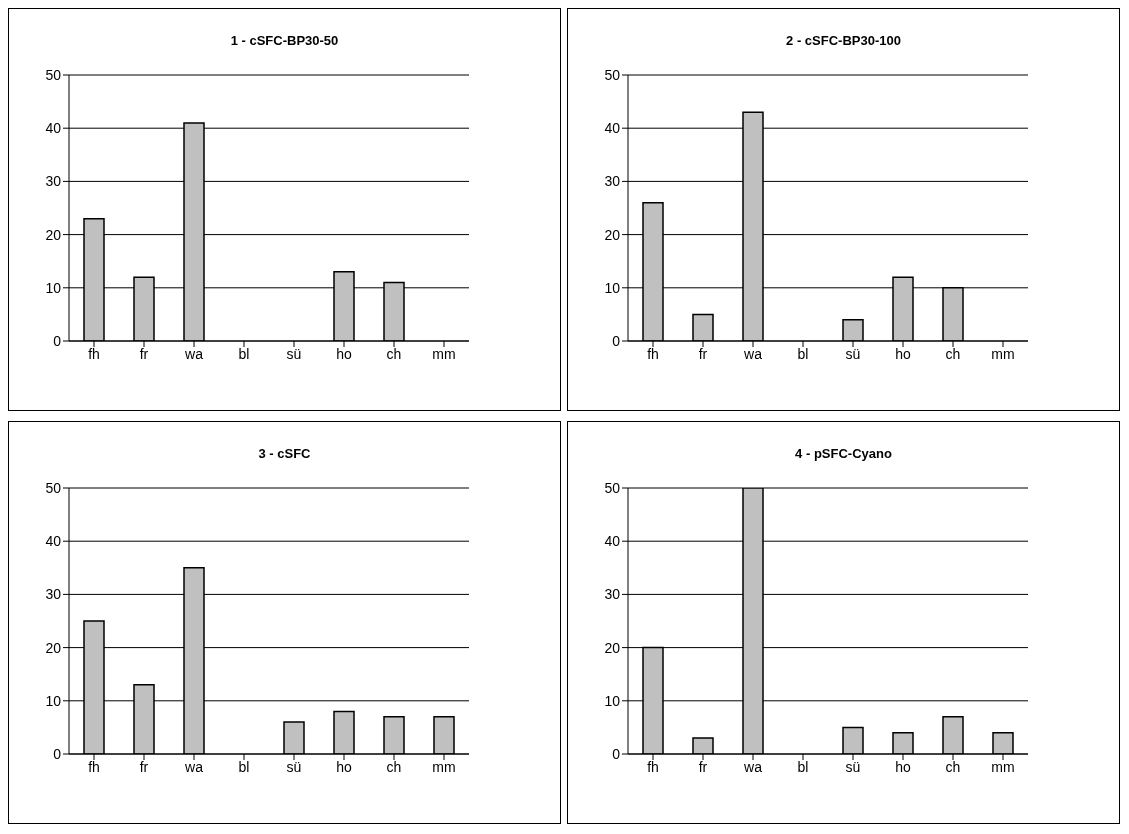 The width and height of the screenshot is (1129, 834). What do you see at coordinates (843, 41) in the screenshot?
I see `chart-title: 2 - cSFC-BP30-100` at bounding box center [843, 41].